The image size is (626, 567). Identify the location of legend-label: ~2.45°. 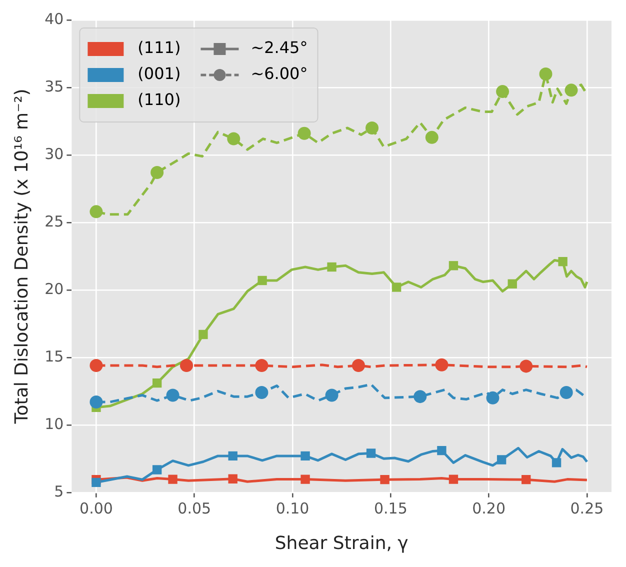
(279, 48).